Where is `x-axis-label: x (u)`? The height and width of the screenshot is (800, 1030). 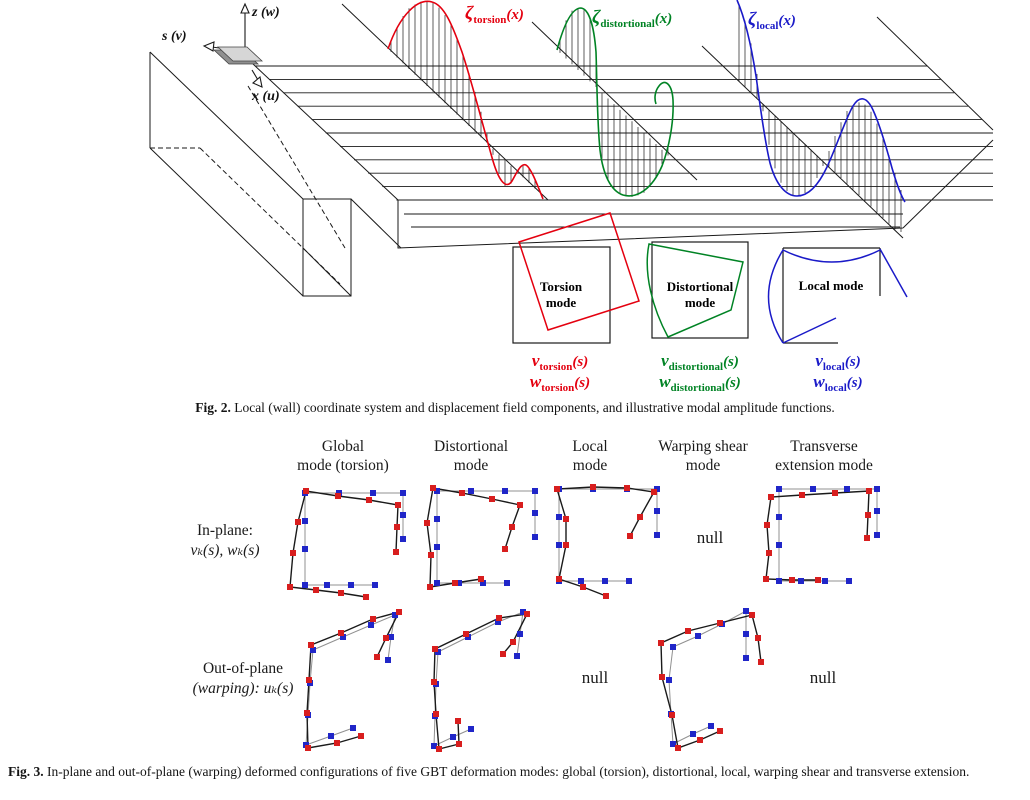 x-axis-label: x (u) is located at coordinates (266, 96).